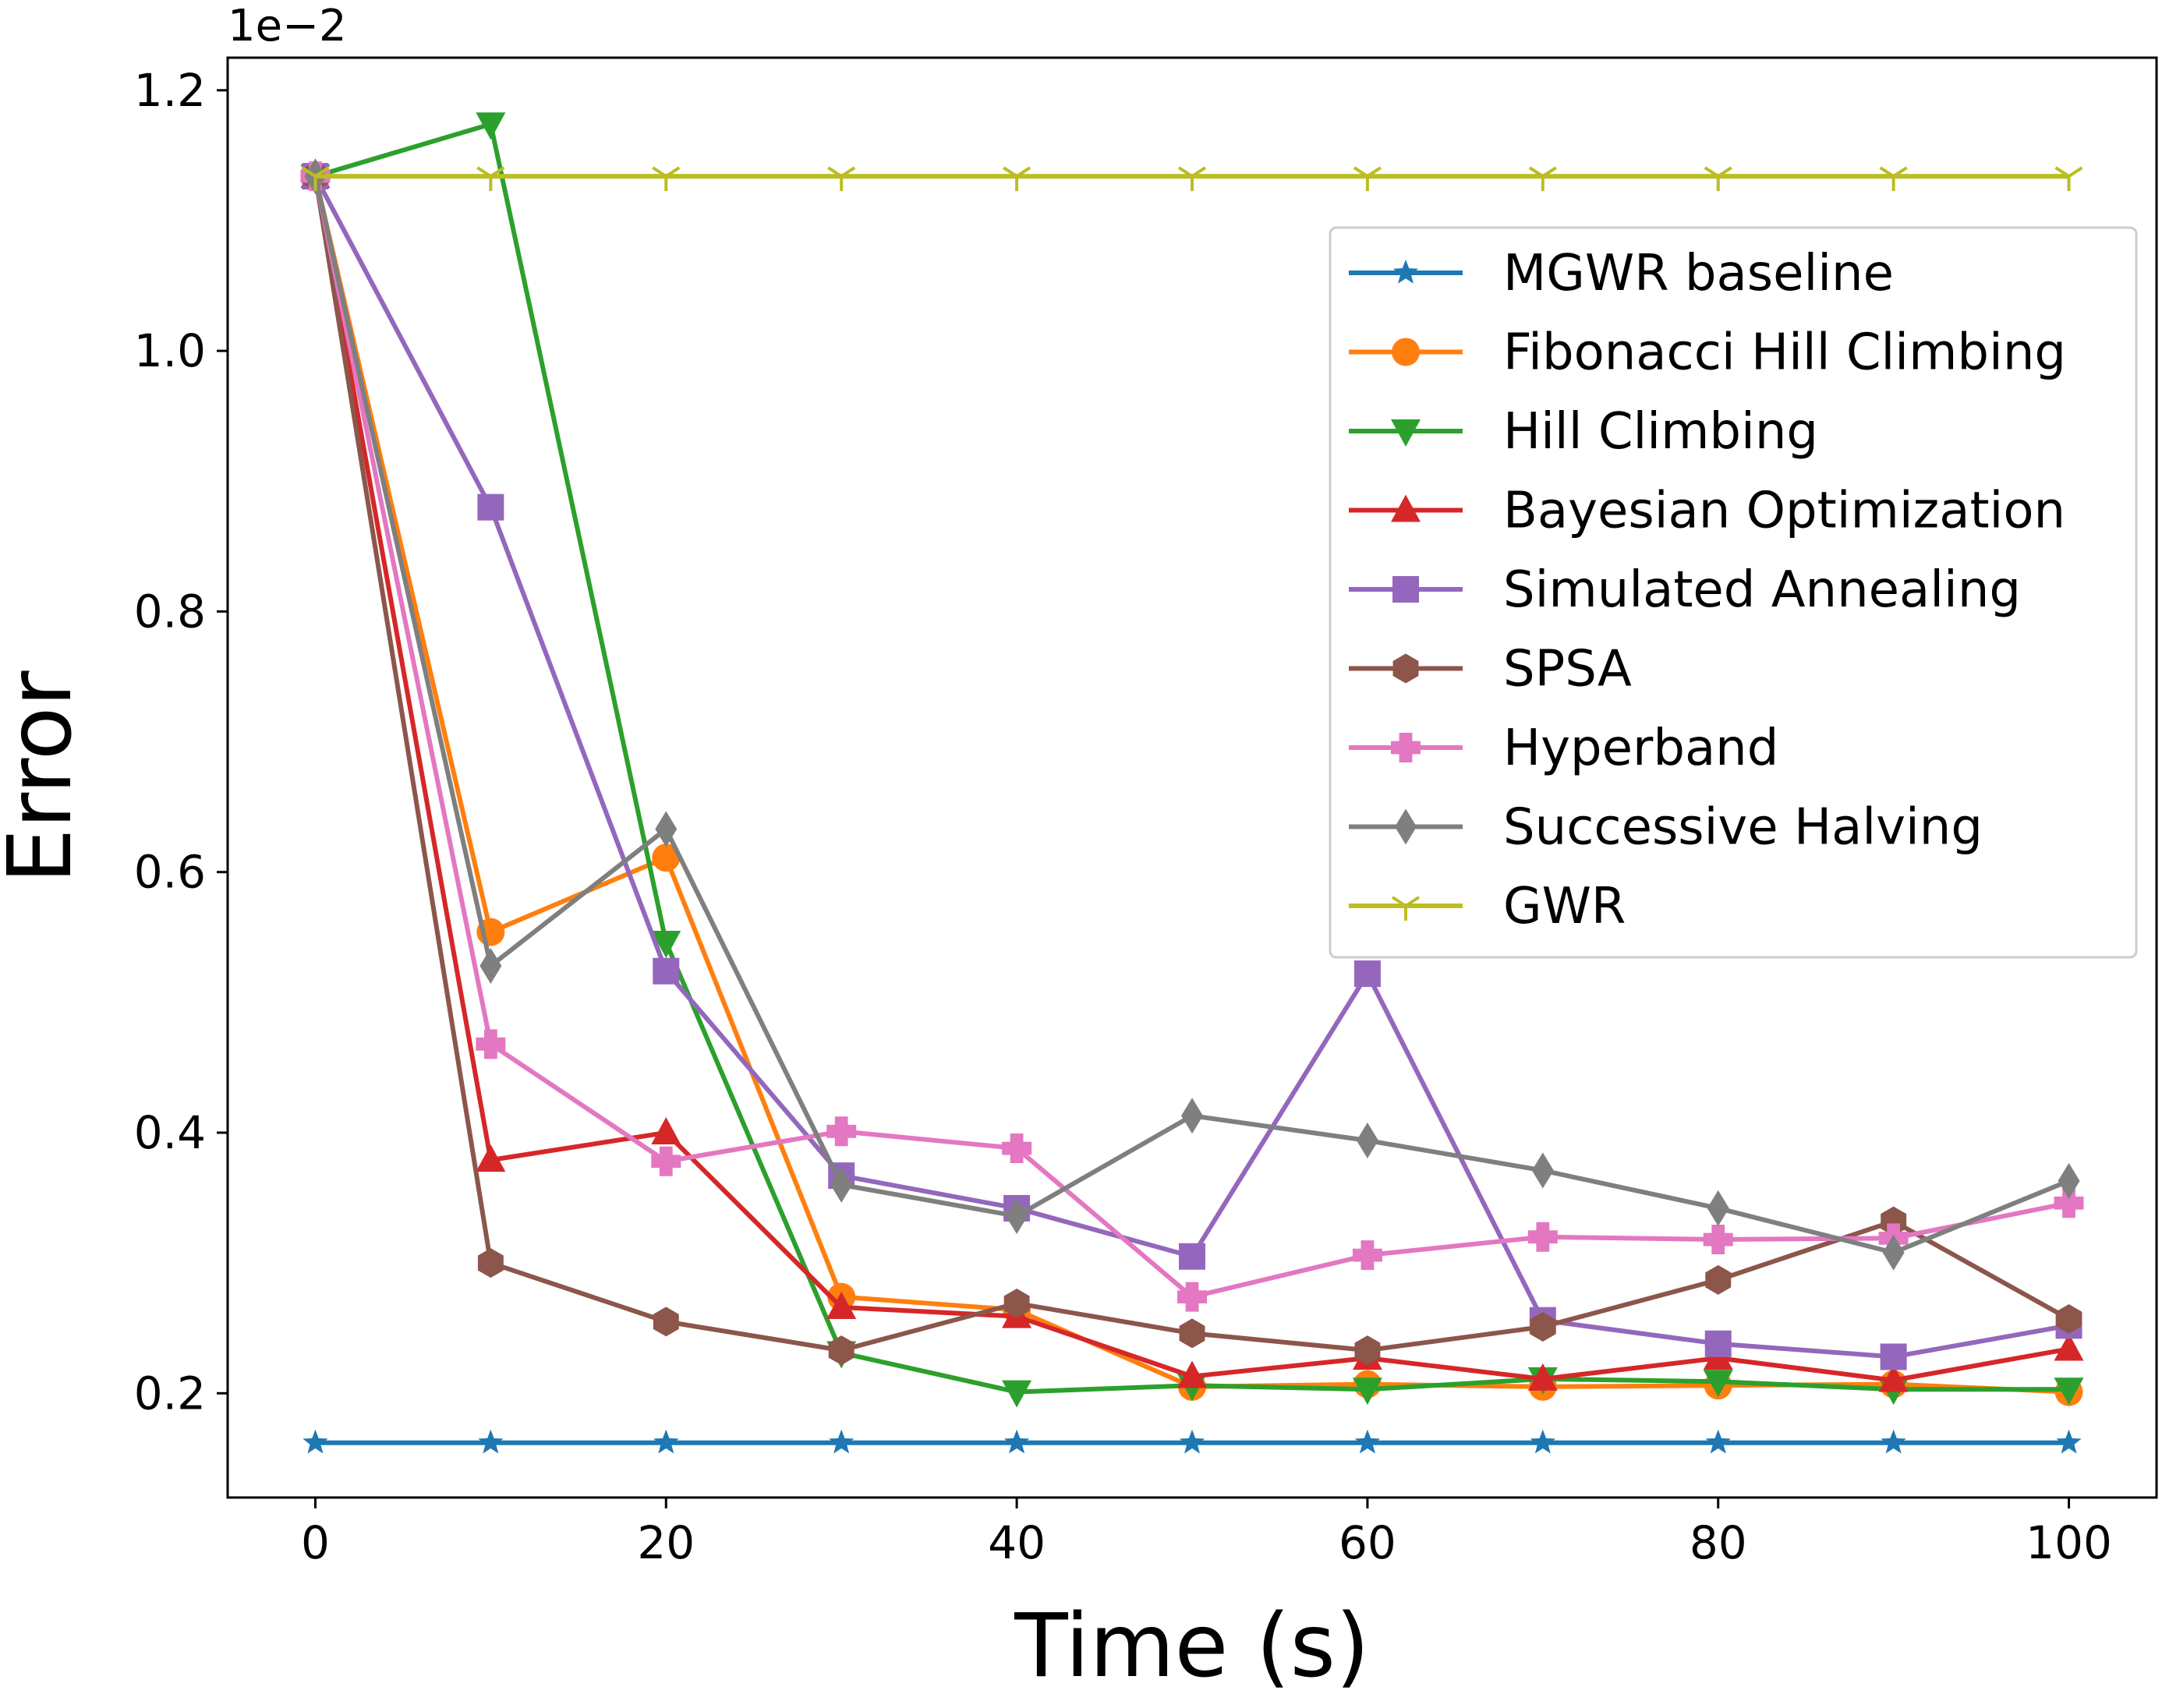 The width and height of the screenshot is (2162, 1708). What do you see at coordinates (666, 1542) in the screenshot?
I see `x-tick-label: 20` at bounding box center [666, 1542].